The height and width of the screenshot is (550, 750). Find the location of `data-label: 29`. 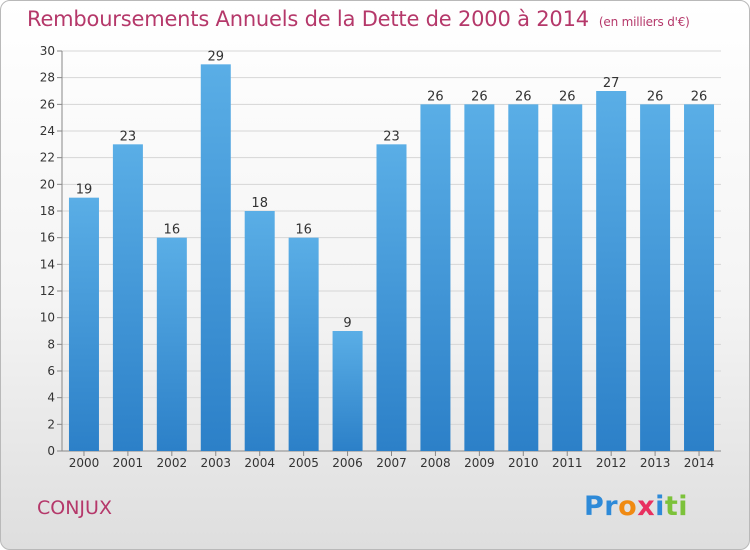

data-label: 29 is located at coordinates (215, 56).